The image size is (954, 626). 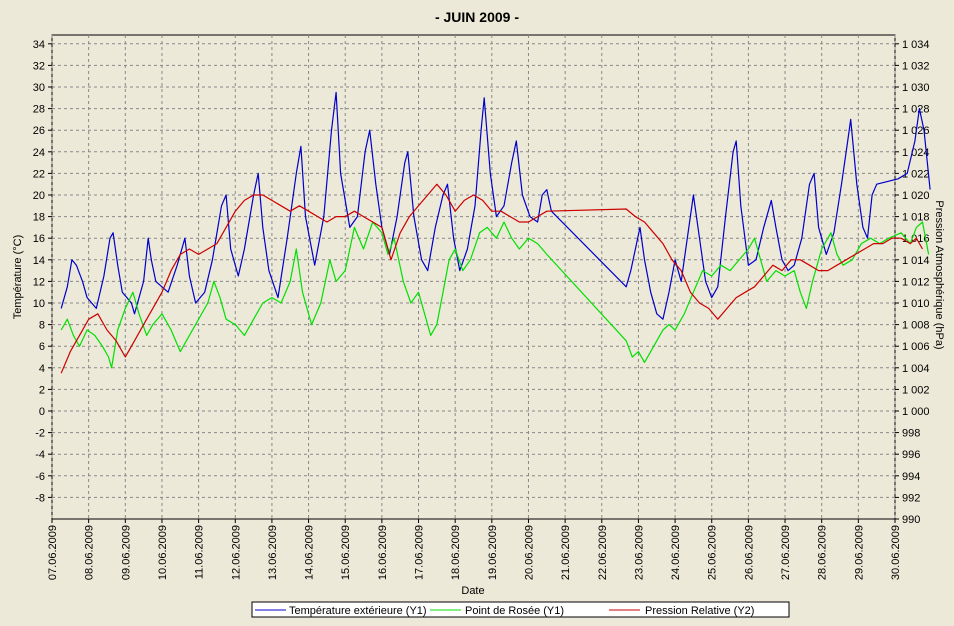 What do you see at coordinates (273, 552) in the screenshot?
I see `x-tick-label: 13.06.2009` at bounding box center [273, 552].